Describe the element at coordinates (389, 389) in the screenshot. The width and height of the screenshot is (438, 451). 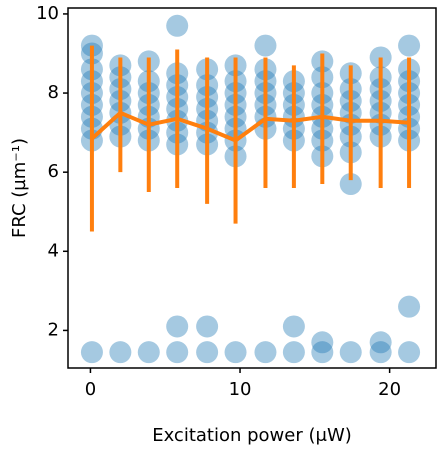
I see `x-tick-label: 20` at that location.